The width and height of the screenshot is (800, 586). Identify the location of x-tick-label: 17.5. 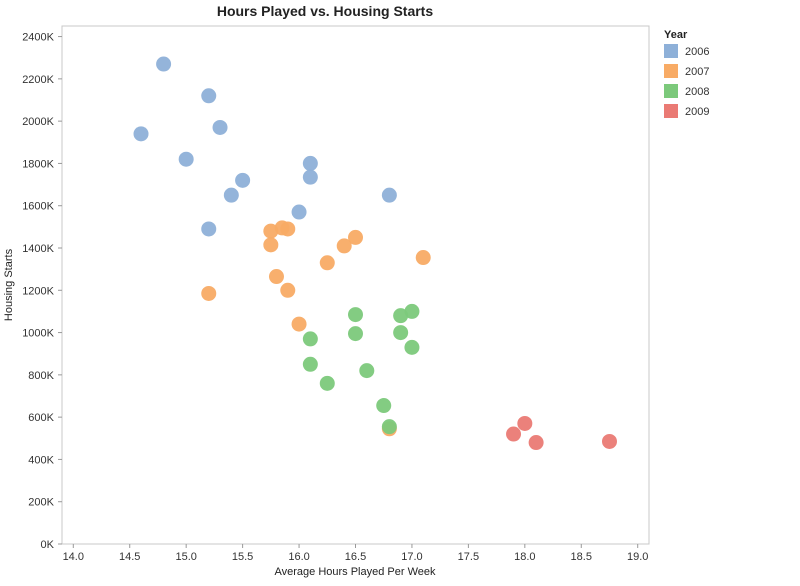
(468, 557).